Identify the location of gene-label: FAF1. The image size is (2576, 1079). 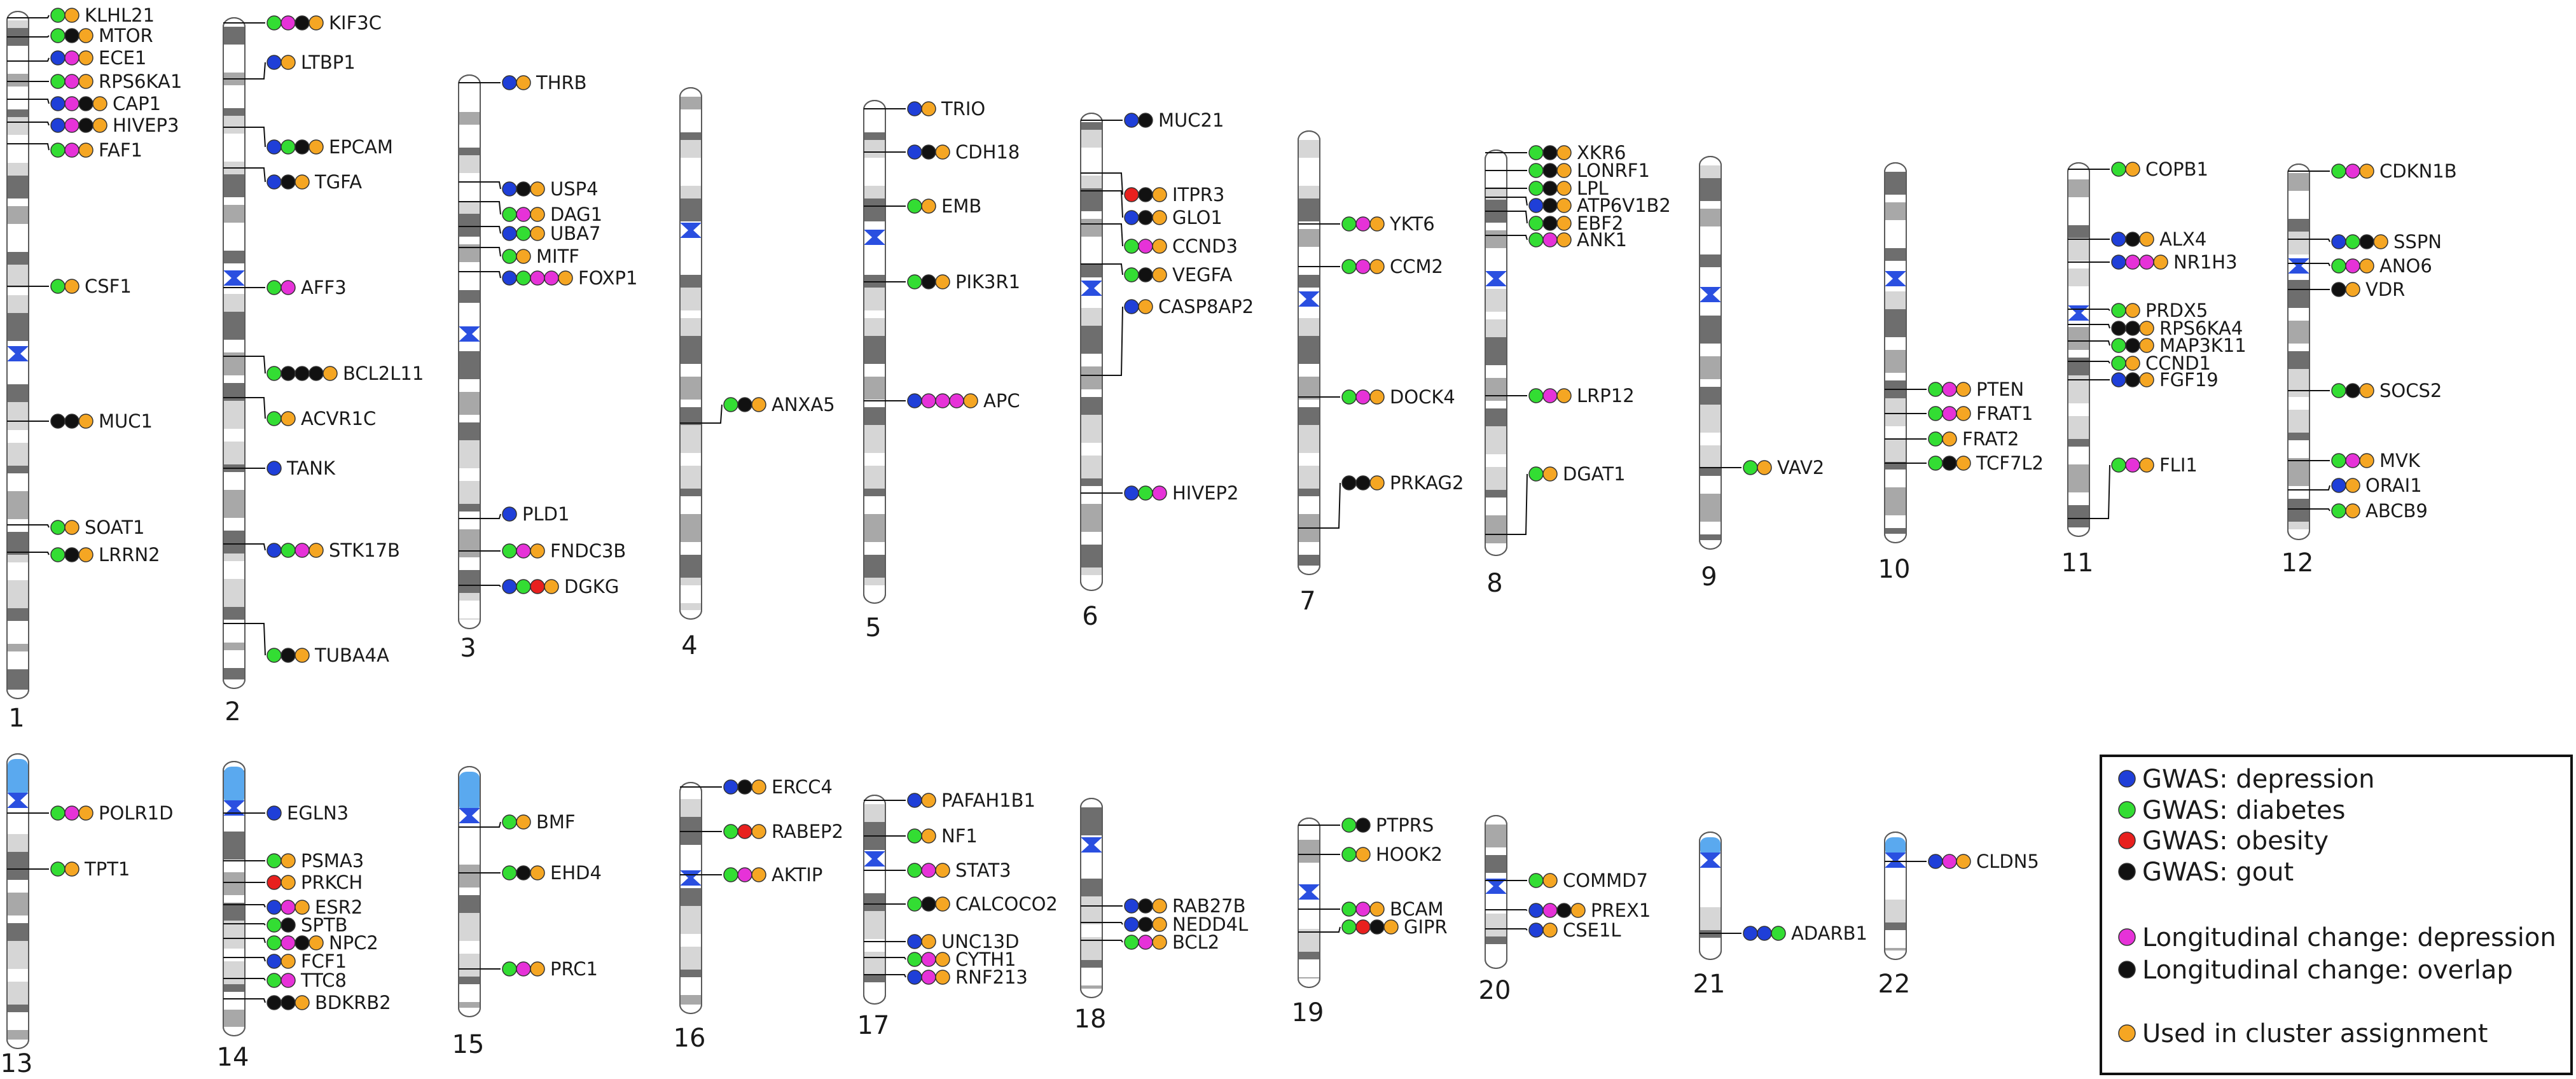
(120, 150).